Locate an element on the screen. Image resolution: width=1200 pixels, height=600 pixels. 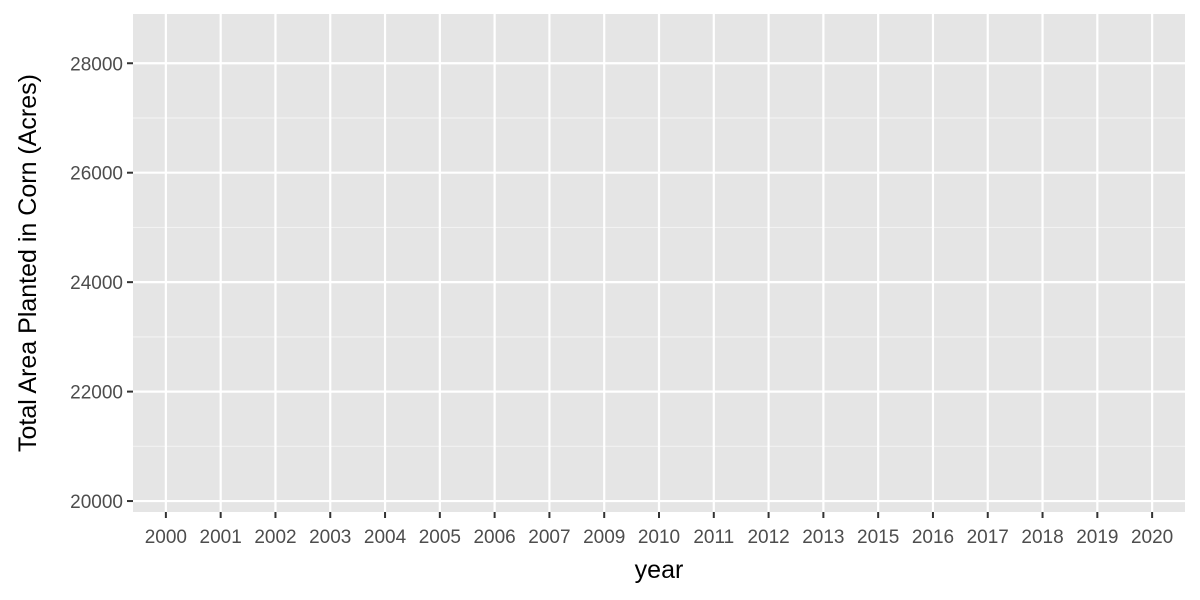
x-tick-label: 2002 is located at coordinates (275, 537).